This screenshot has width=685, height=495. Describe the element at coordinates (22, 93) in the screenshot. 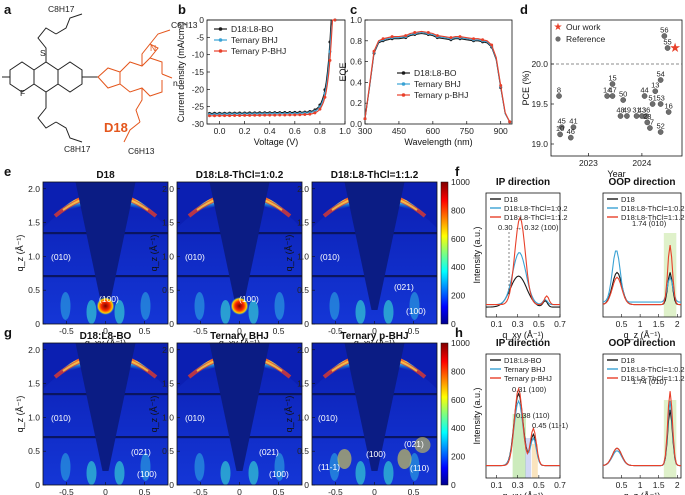

I see `fluorine-label: F` at that location.